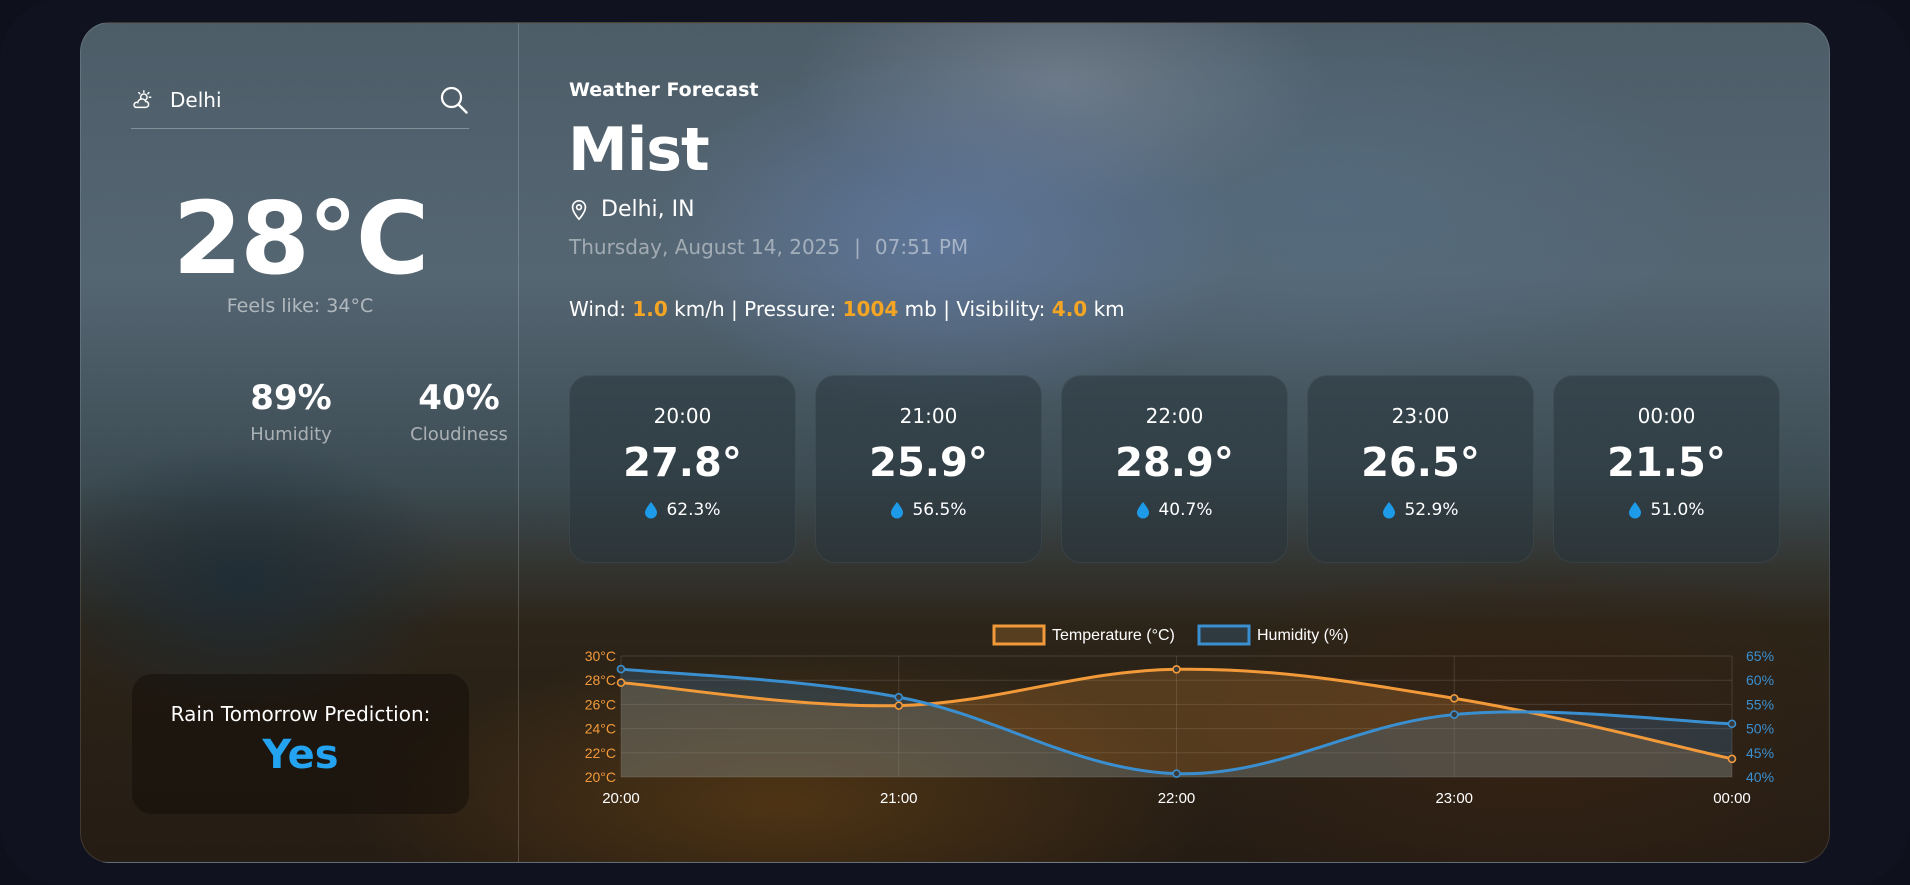  Describe the element at coordinates (870, 309) in the screenshot. I see `pressure-value: 1004` at that location.